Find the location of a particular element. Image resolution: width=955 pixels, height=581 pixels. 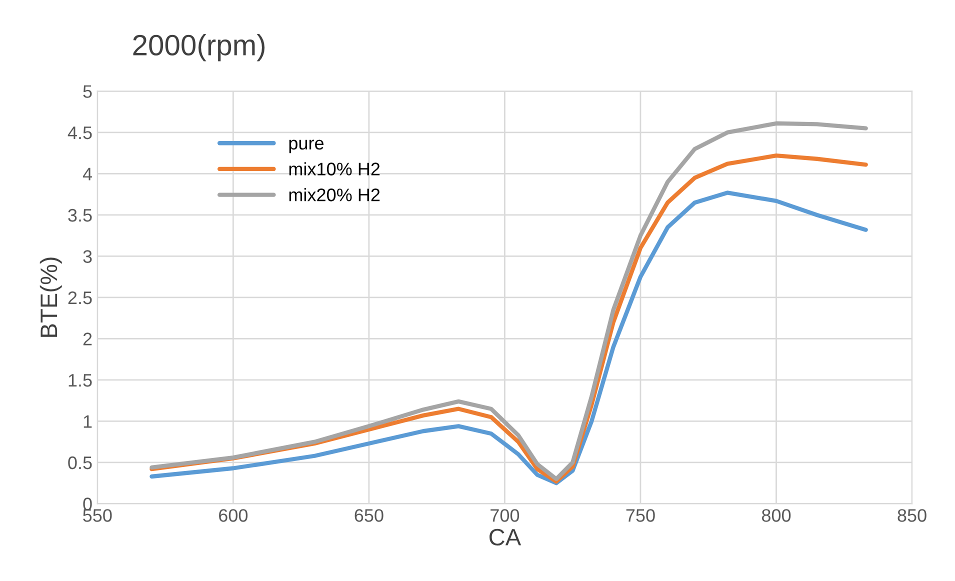

y-tick-label: 4 is located at coordinates (87, 174).